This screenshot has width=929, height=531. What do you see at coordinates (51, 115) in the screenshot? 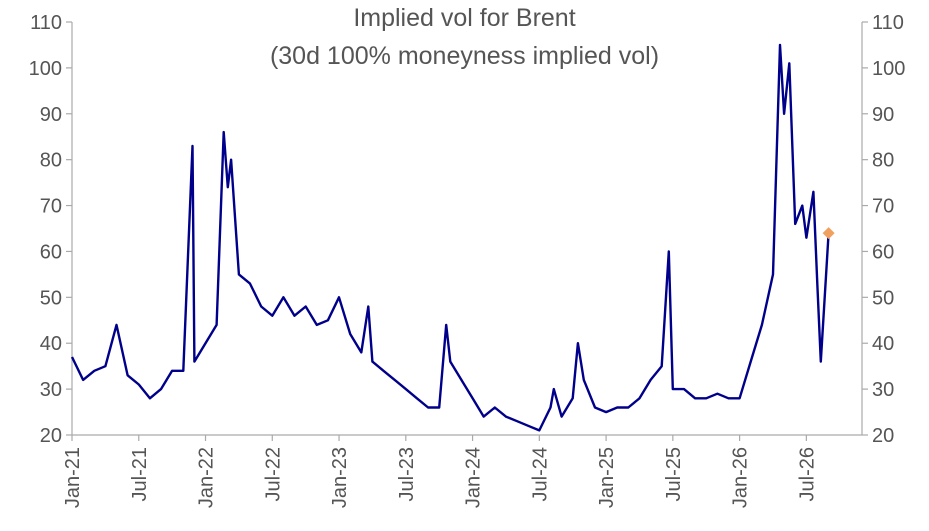
I see `y-tick-label-left: 90` at bounding box center [51, 115].